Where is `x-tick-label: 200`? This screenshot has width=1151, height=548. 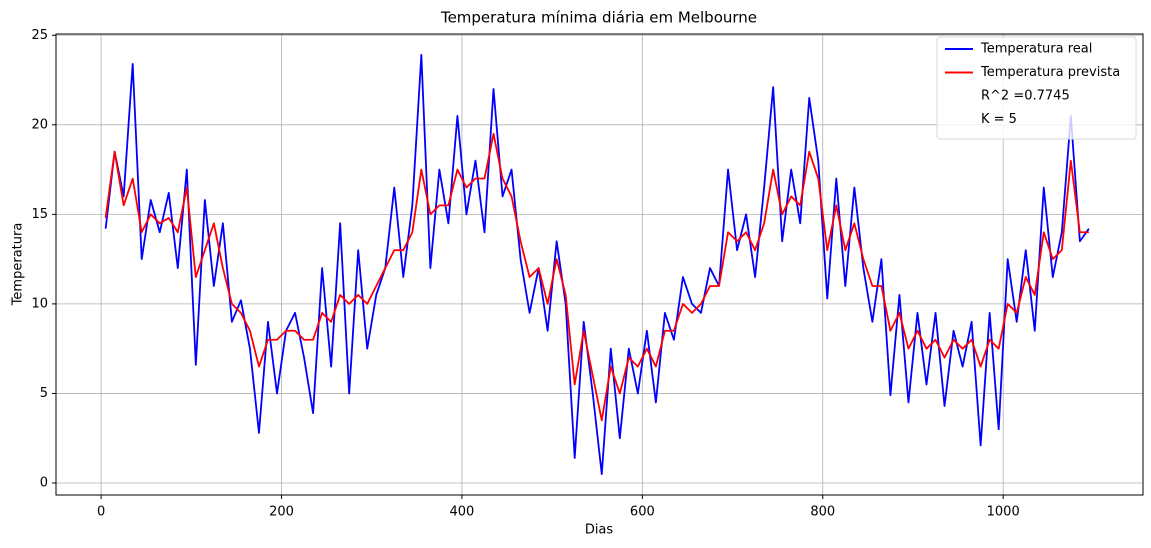
x-tick-label: 200 is located at coordinates (281, 512).